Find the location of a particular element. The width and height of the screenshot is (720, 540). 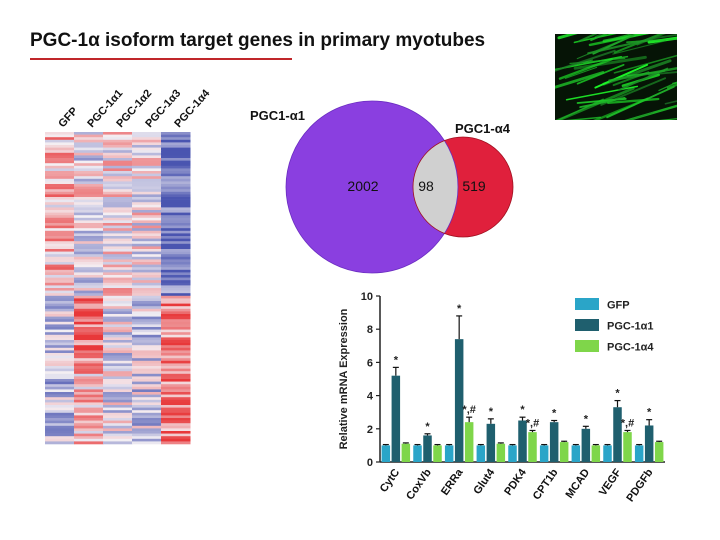

venn-right-label: PGC1-α4 is located at coordinates (483, 128).